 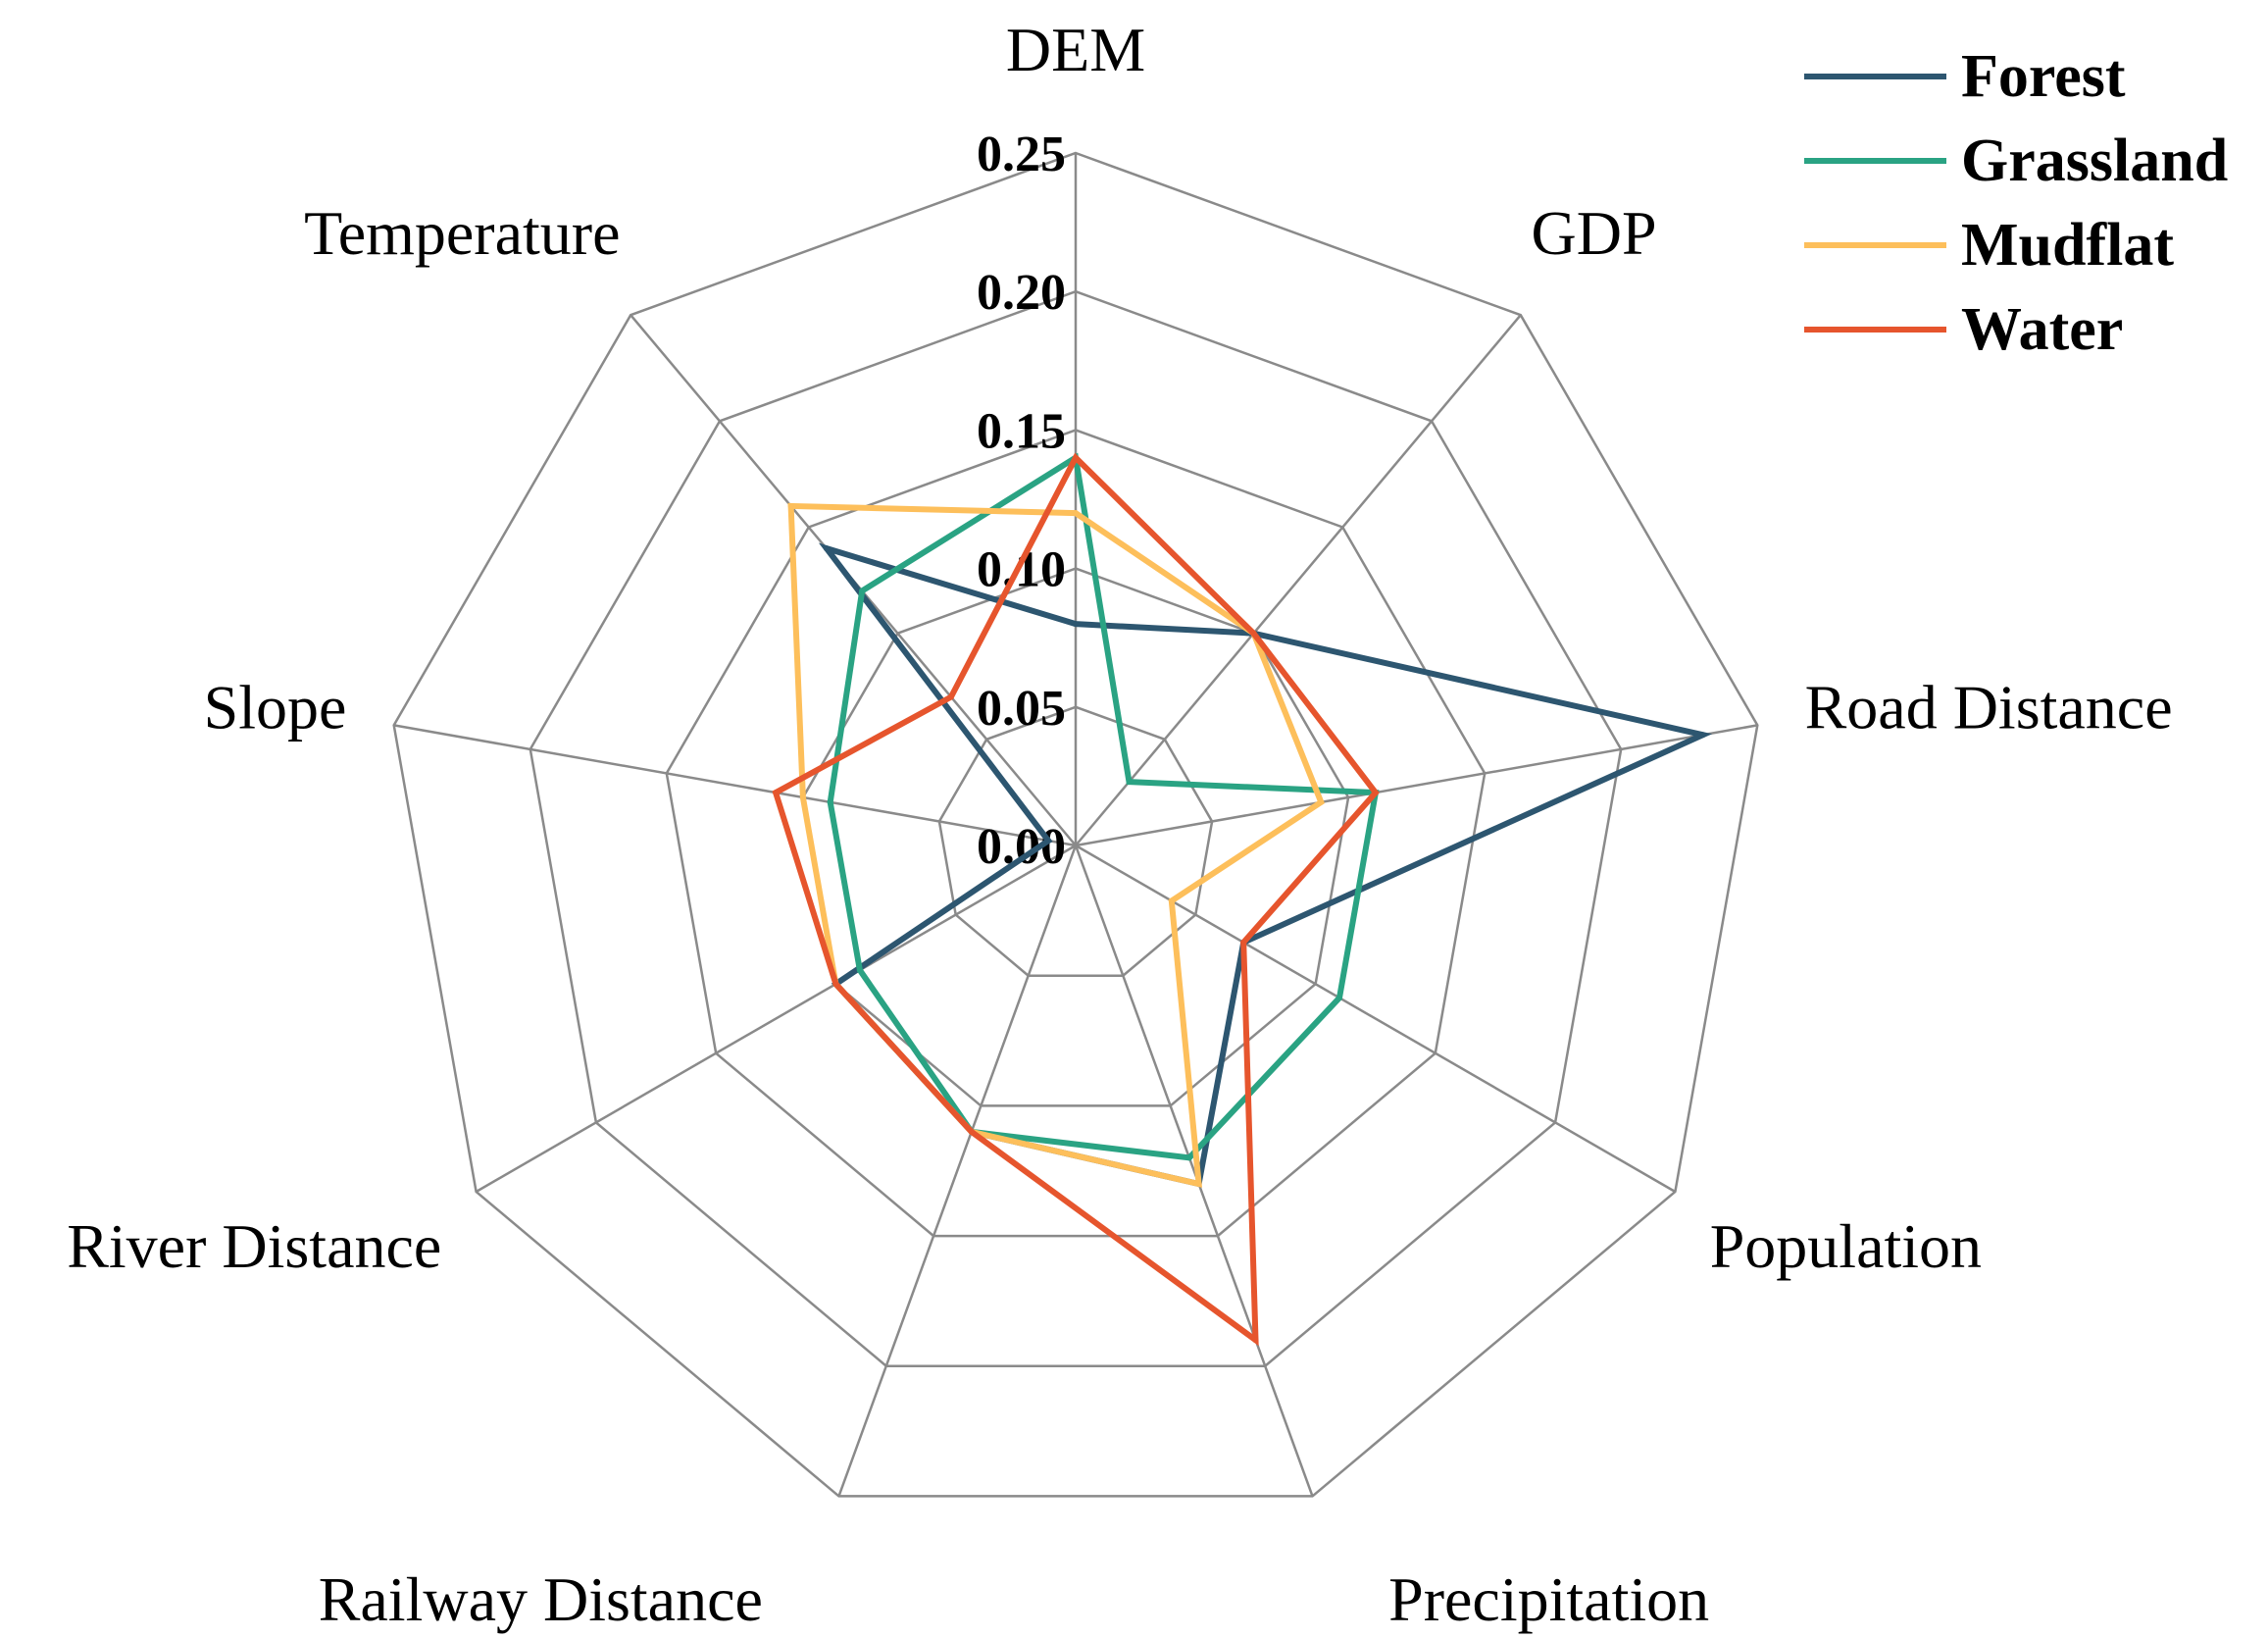 What do you see at coordinates (275, 707) in the screenshot?
I see `axis-label-slope: Slope` at bounding box center [275, 707].